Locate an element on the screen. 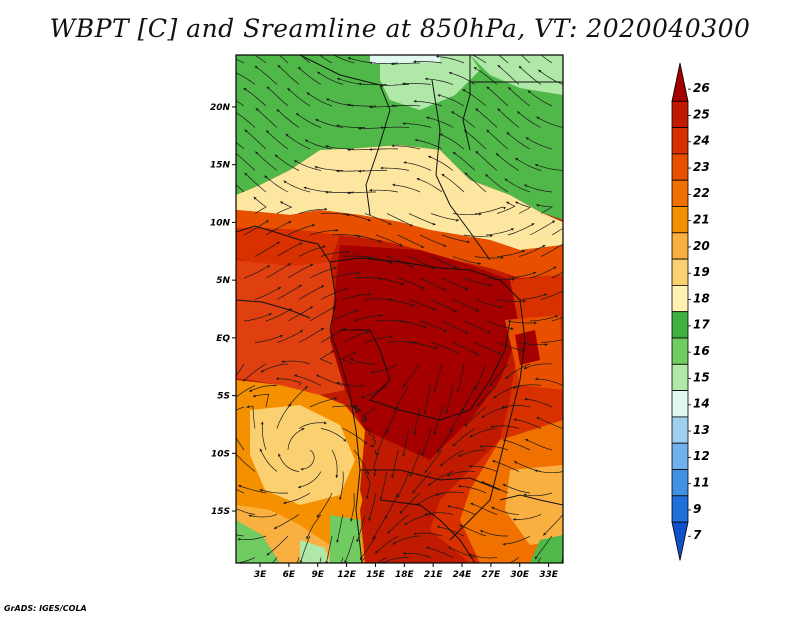 The height and width of the screenshot is (618, 800). lat-tick-label: EQ is located at coordinates (223, 339).